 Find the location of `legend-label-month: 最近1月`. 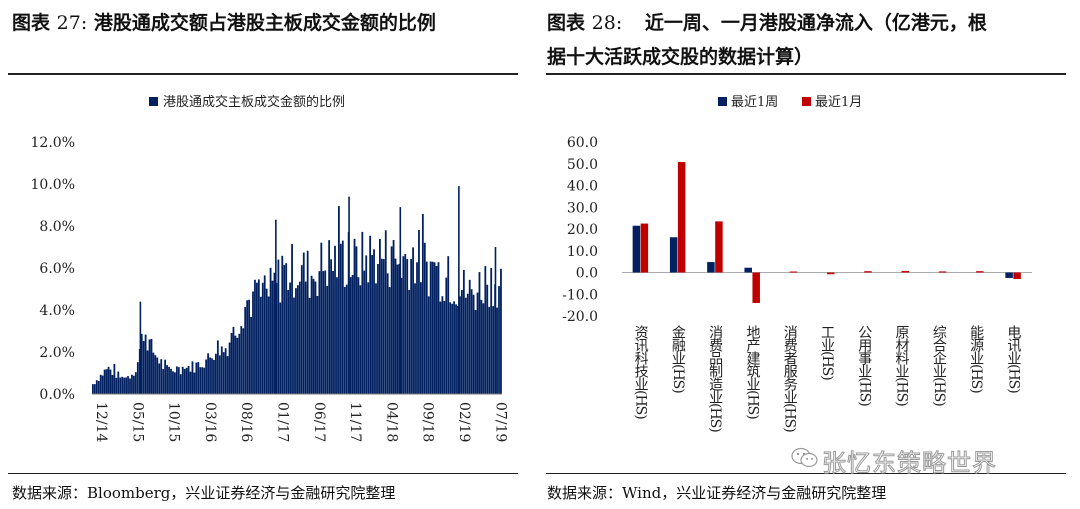

legend-label-month: 最近1月 is located at coordinates (838, 102).